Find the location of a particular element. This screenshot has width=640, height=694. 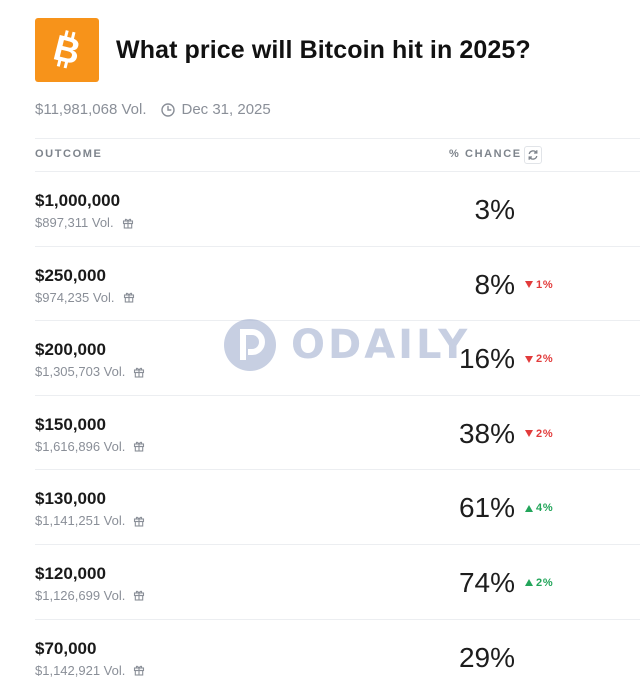

outcome-volume-line: $1,141,251 Vol. is located at coordinates (90, 520).